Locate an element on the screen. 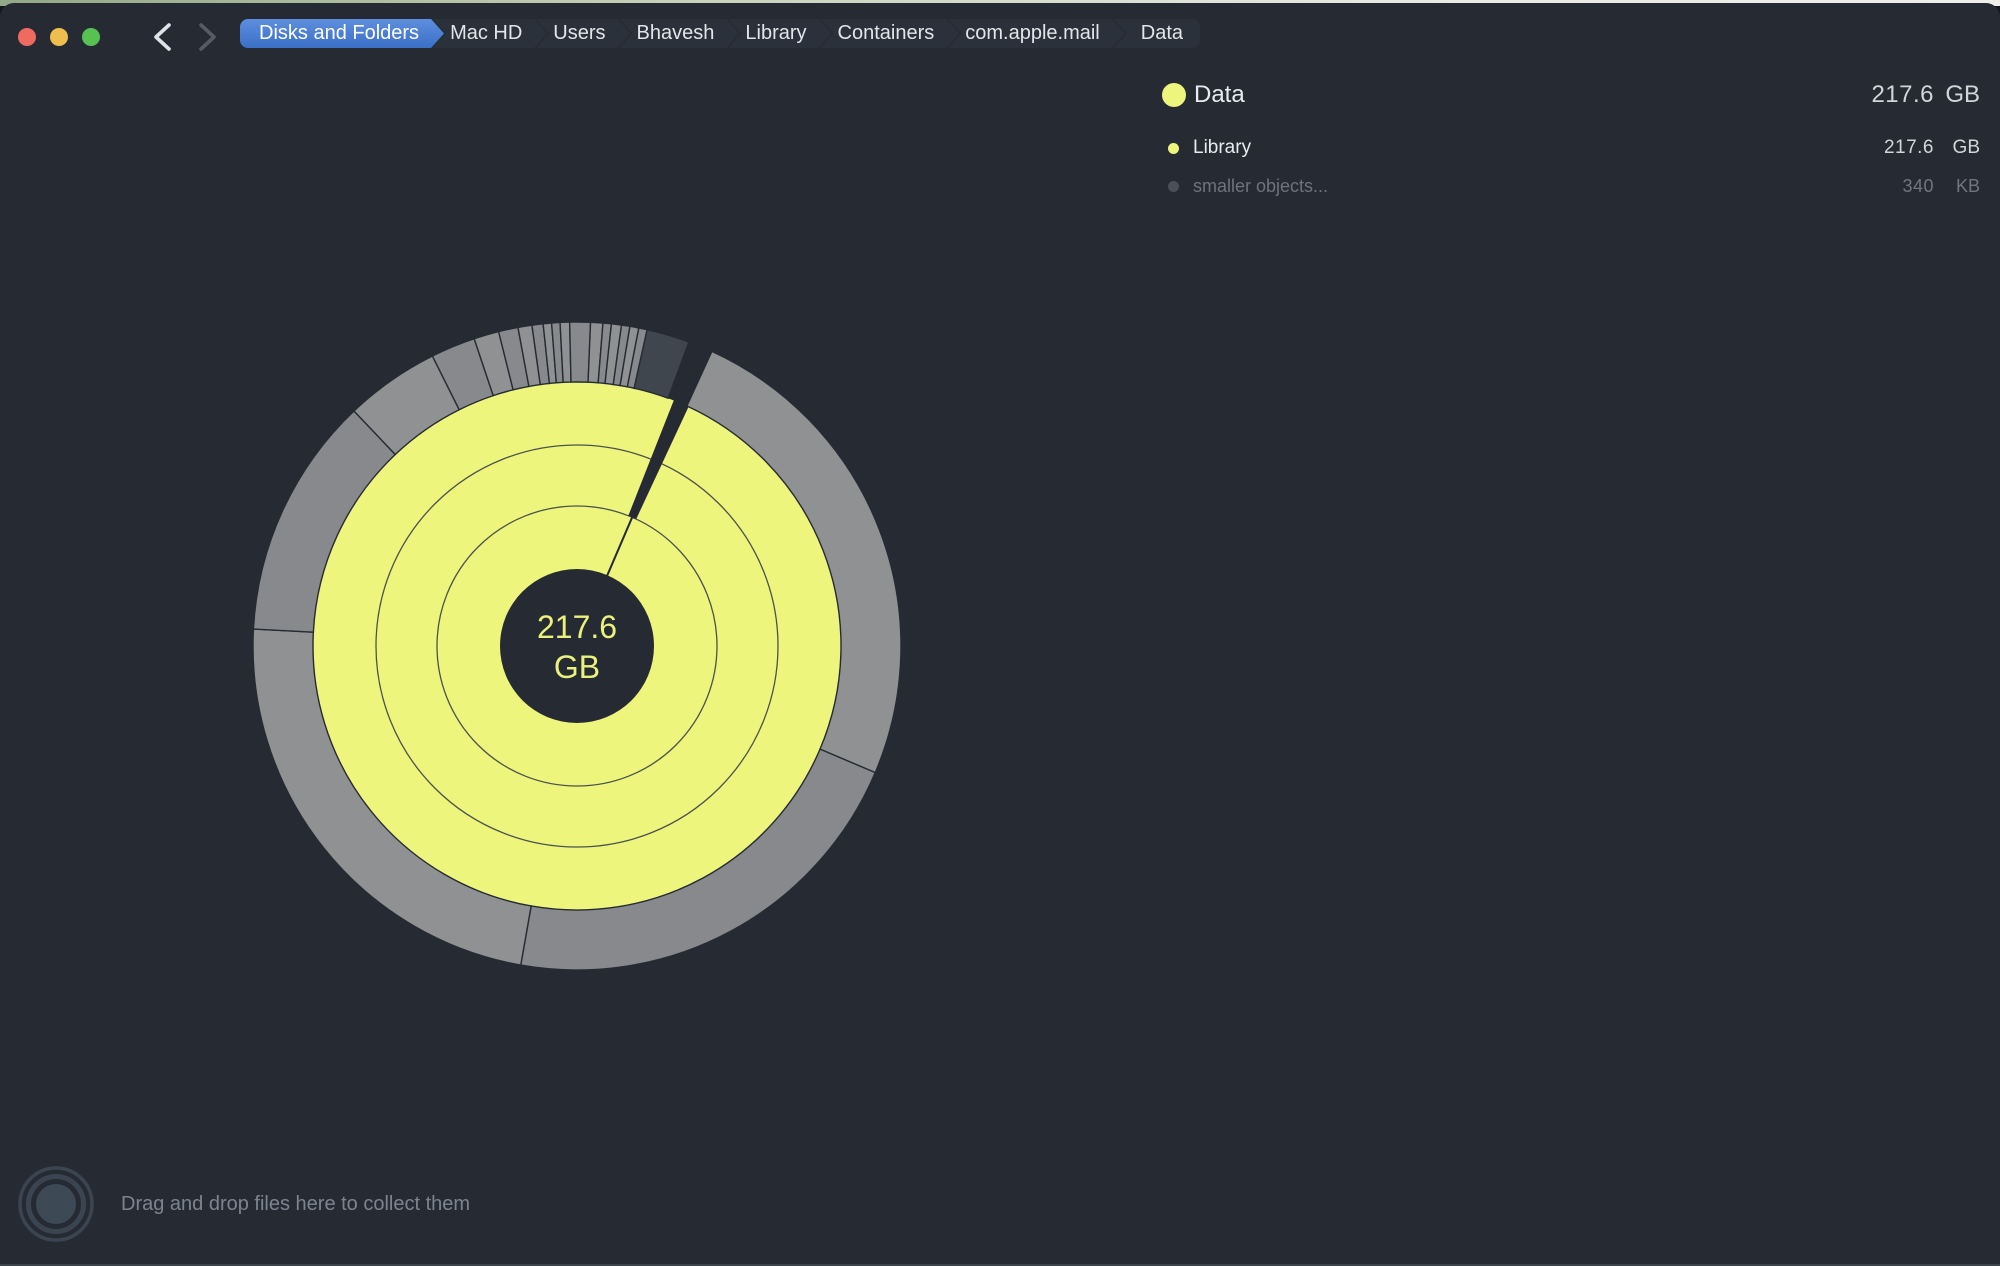 The image size is (2000, 1266). minimize-button is located at coordinates (59, 37).